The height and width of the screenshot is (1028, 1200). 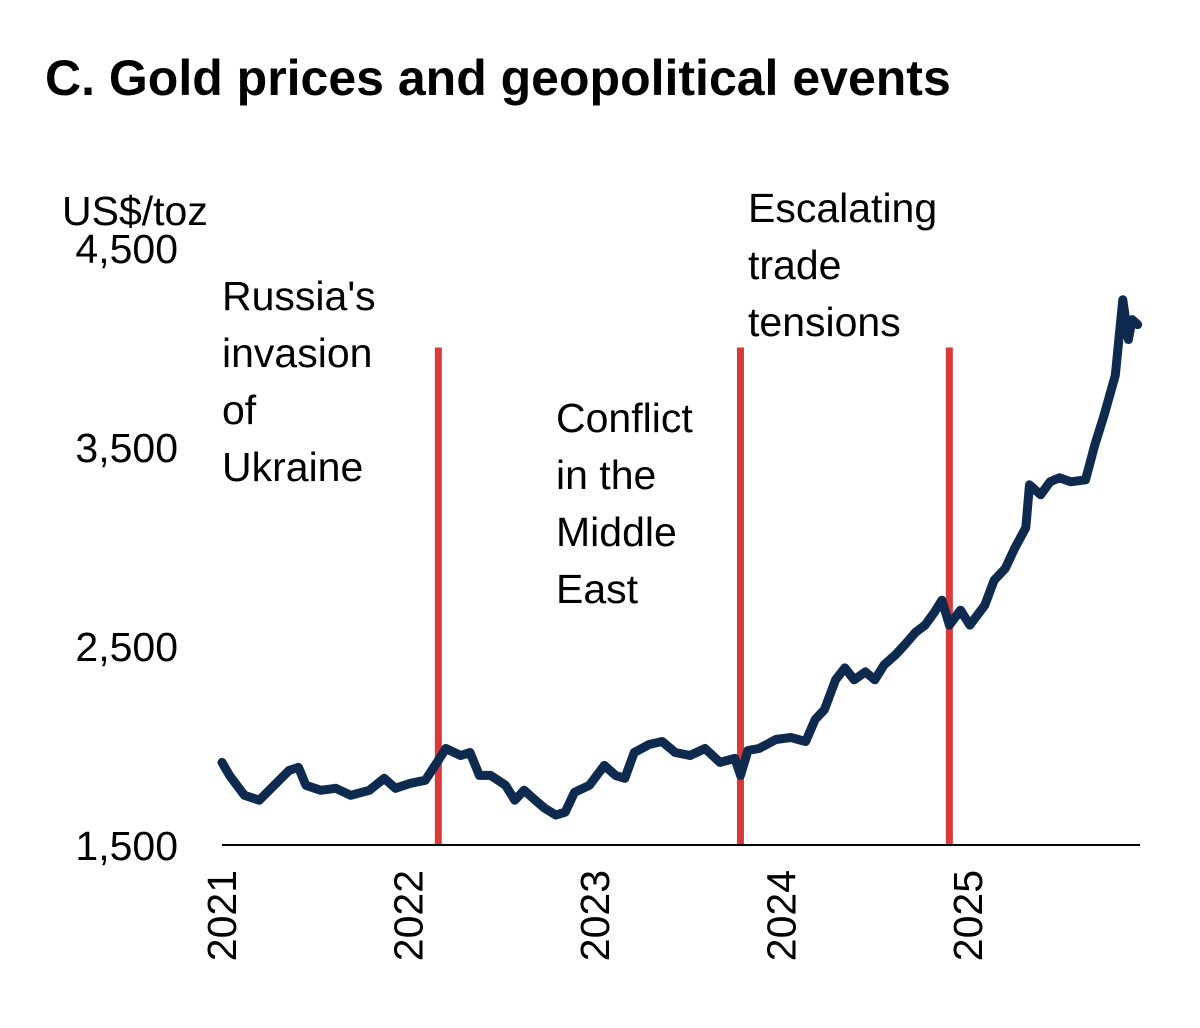 What do you see at coordinates (135, 211) in the screenshot?
I see `y-axis-label: US$/toz` at bounding box center [135, 211].